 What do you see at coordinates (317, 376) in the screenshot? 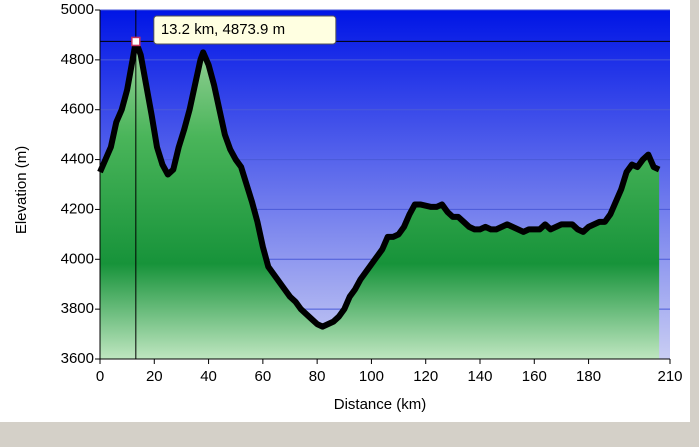
I see `x-tick-label: 80` at bounding box center [317, 376].